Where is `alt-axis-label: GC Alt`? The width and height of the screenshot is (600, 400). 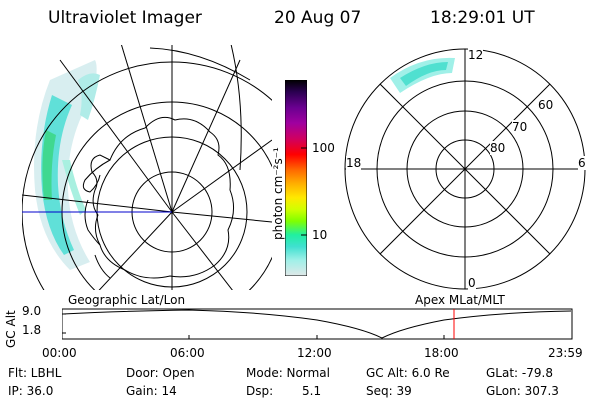
alt-axis-label: GC Alt is located at coordinates (11, 329).